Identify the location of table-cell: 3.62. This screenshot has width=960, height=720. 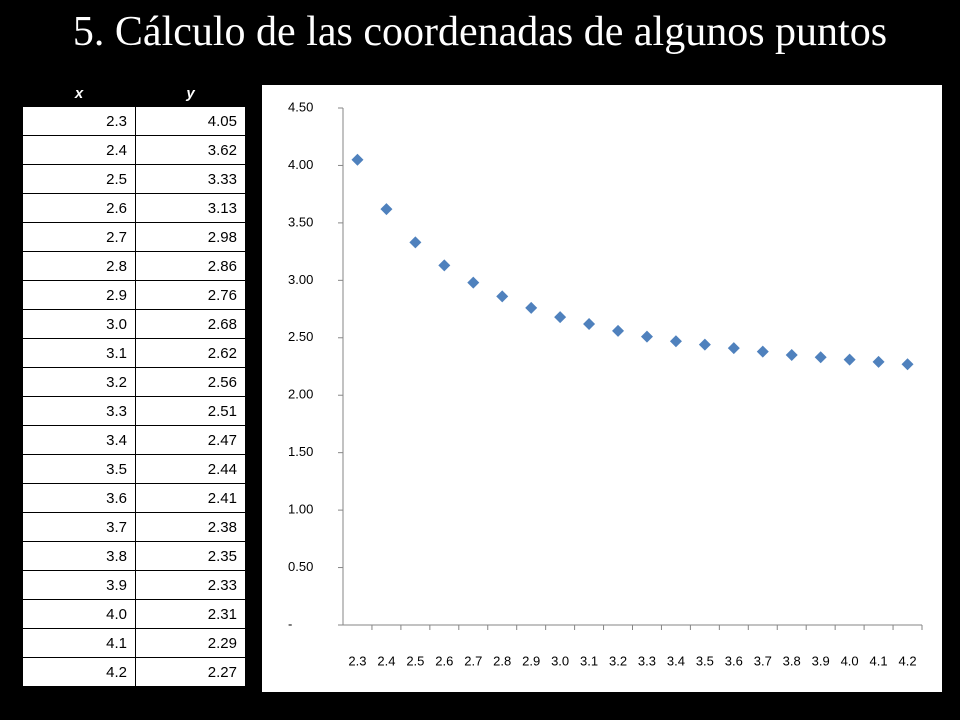
(190, 150).